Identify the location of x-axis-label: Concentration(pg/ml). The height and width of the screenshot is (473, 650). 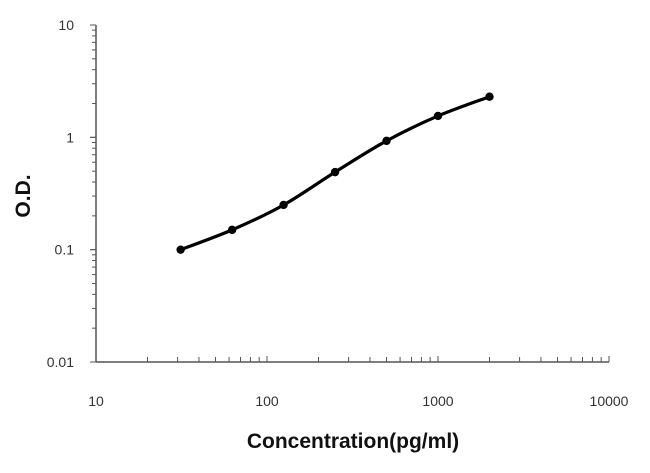
(353, 441).